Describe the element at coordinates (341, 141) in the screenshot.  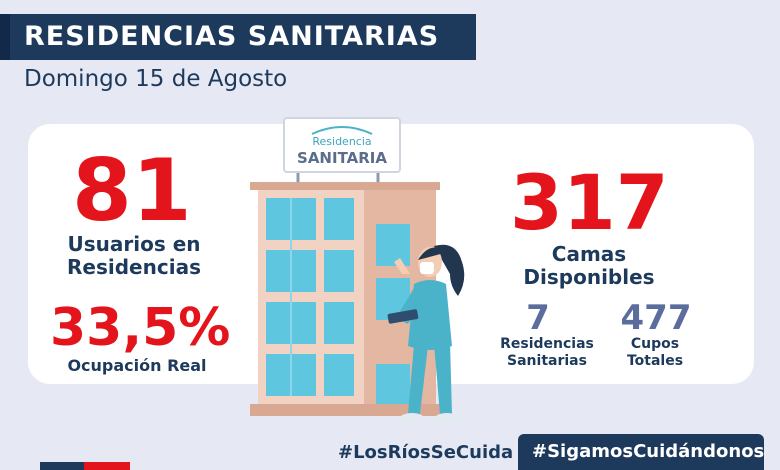
I see `sign-line-1: Residencia` at that location.